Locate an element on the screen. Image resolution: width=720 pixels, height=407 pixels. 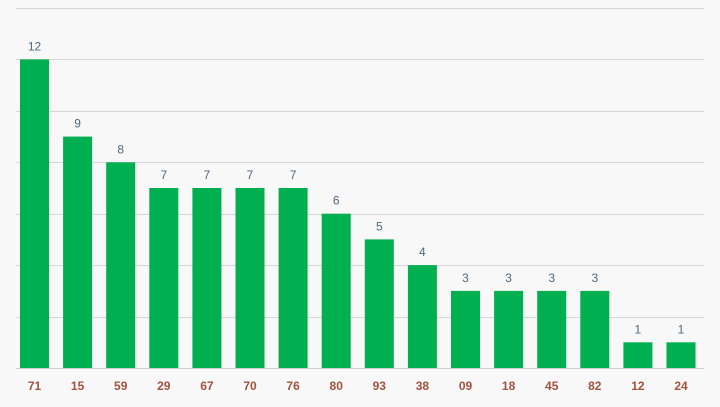
value-label-15: 9 is located at coordinates (77, 124).